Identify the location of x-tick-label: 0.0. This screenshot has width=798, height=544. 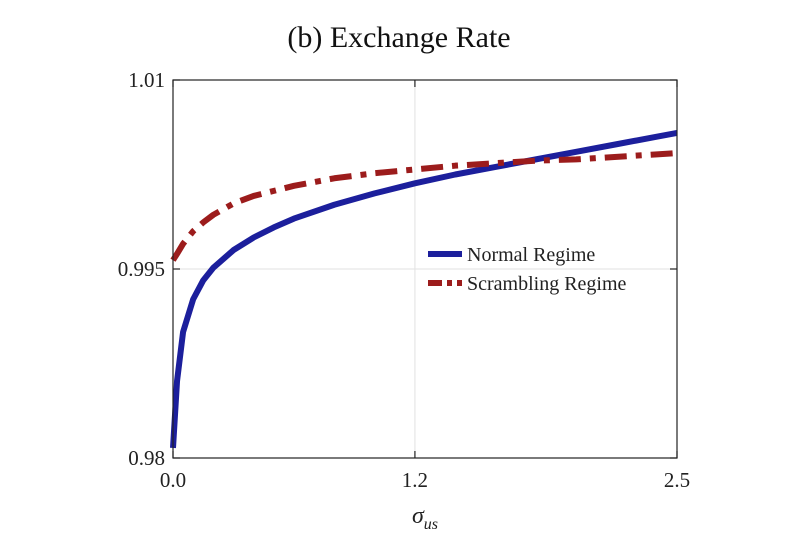
(173, 480).